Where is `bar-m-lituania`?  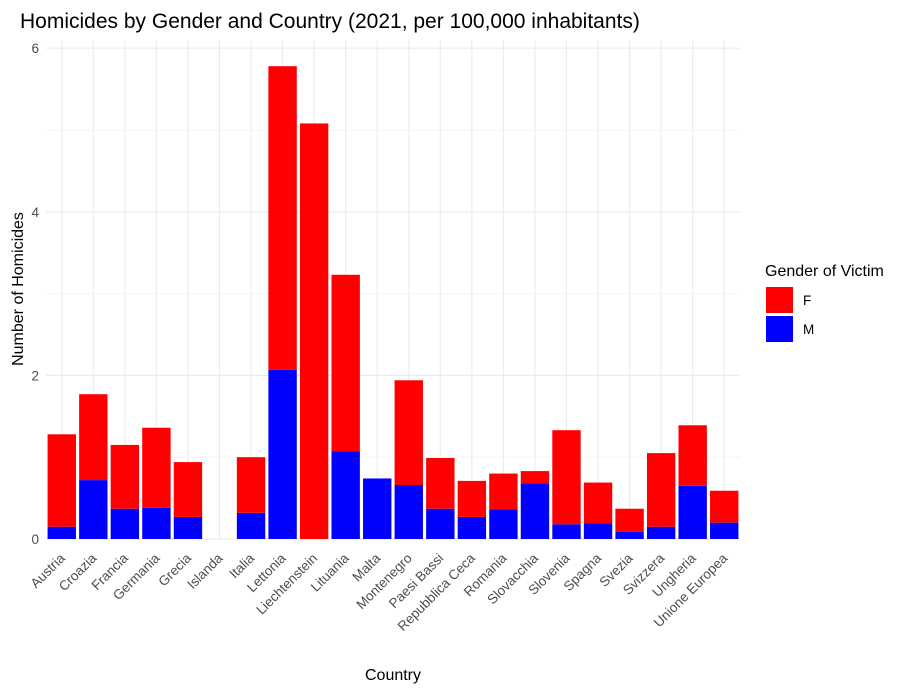
bar-m-lituania is located at coordinates (345, 495).